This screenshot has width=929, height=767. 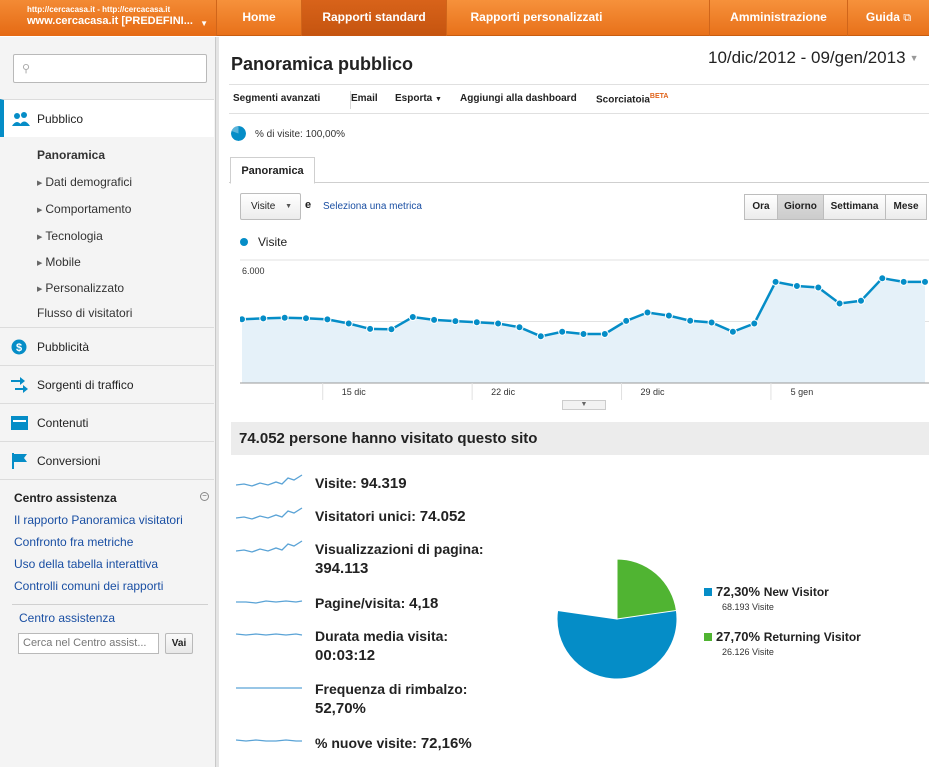 I want to click on sidebar-subitem-demografici: ▶ Dati demografici, so click(x=84, y=182).